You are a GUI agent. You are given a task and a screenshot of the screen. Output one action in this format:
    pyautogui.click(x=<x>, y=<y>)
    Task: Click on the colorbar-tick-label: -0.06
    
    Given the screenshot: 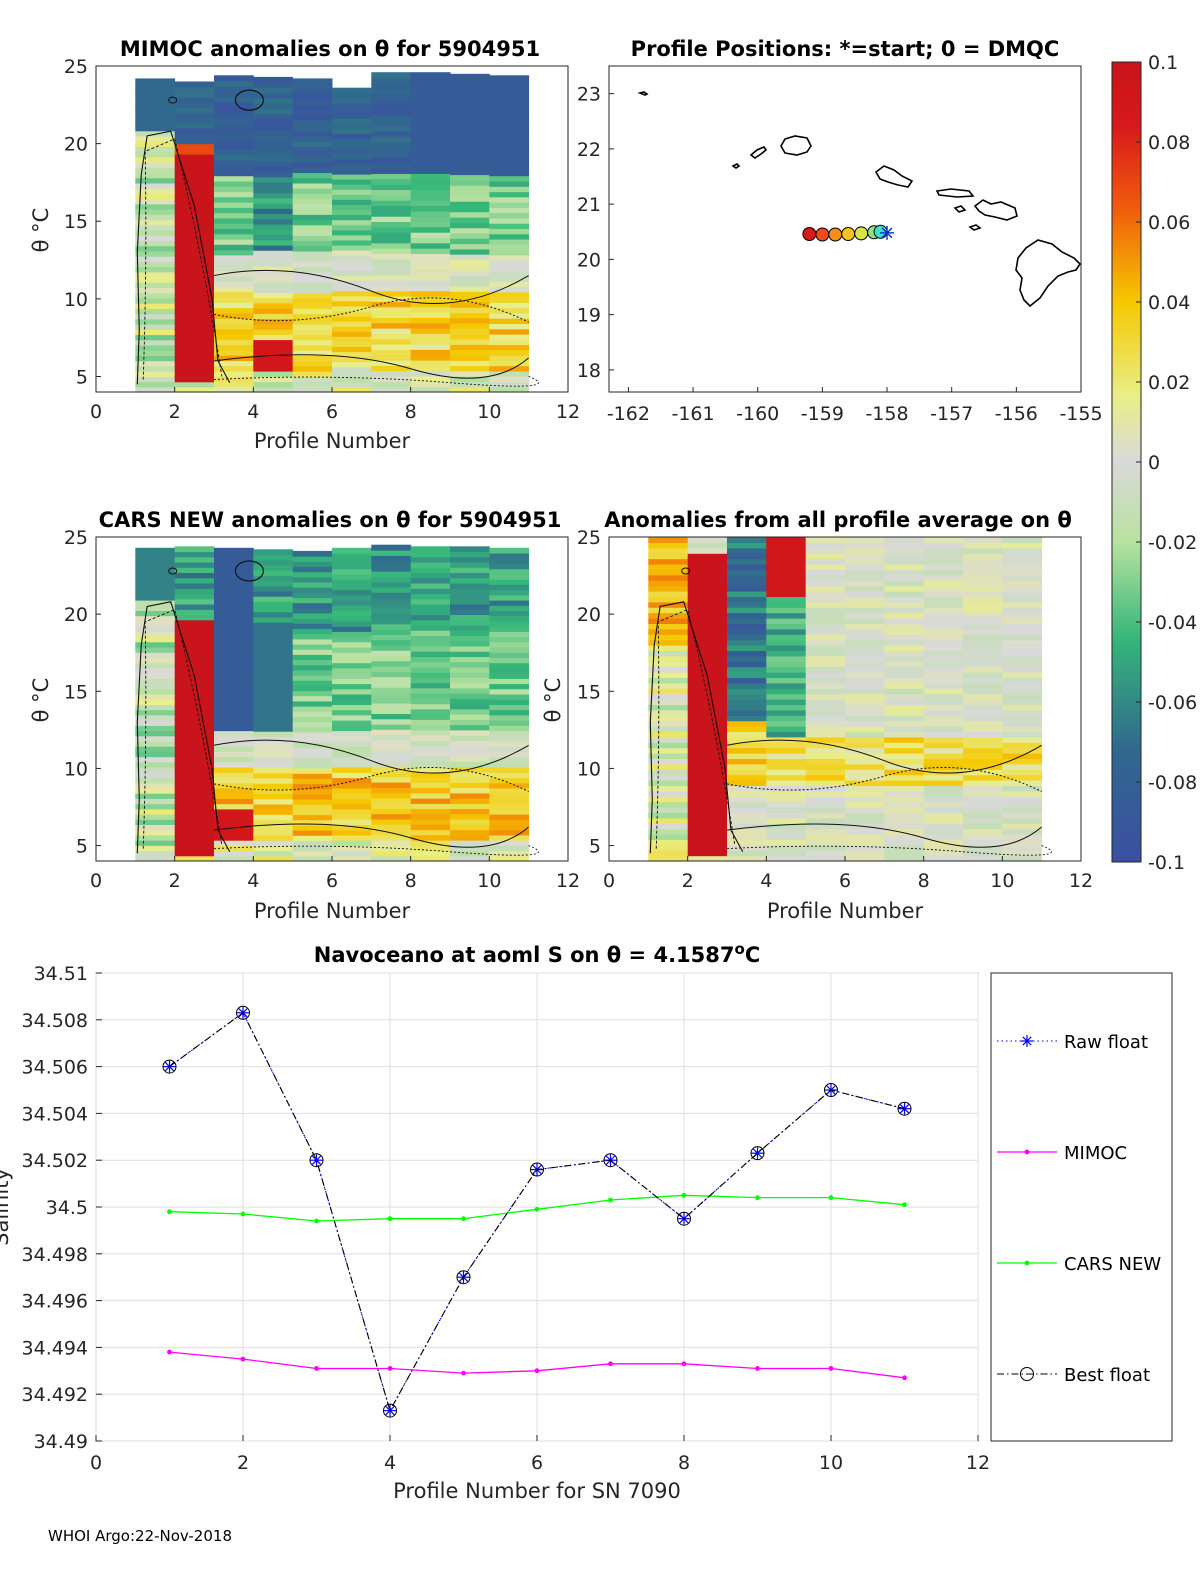 What is the action you would take?
    pyautogui.click(x=1172, y=703)
    